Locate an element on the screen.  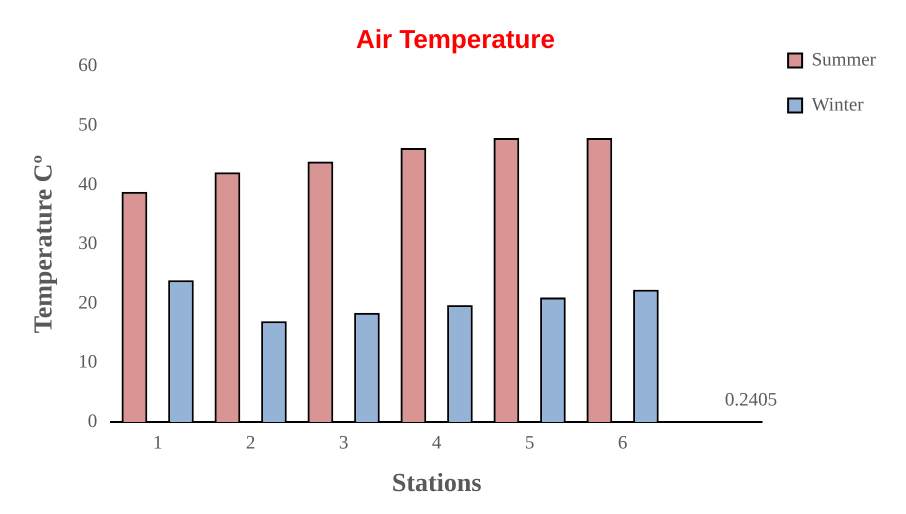
x-tick-label: 5 is located at coordinates (529, 443).